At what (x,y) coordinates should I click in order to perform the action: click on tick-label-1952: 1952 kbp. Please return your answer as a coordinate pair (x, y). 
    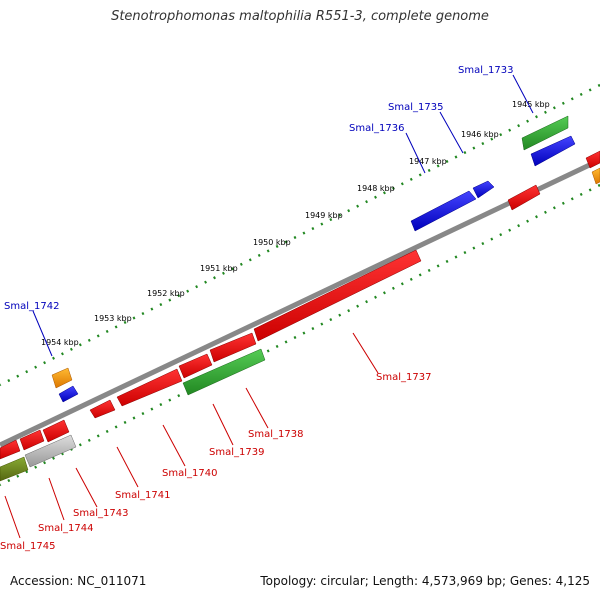
    Looking at the image, I should click on (166, 293).